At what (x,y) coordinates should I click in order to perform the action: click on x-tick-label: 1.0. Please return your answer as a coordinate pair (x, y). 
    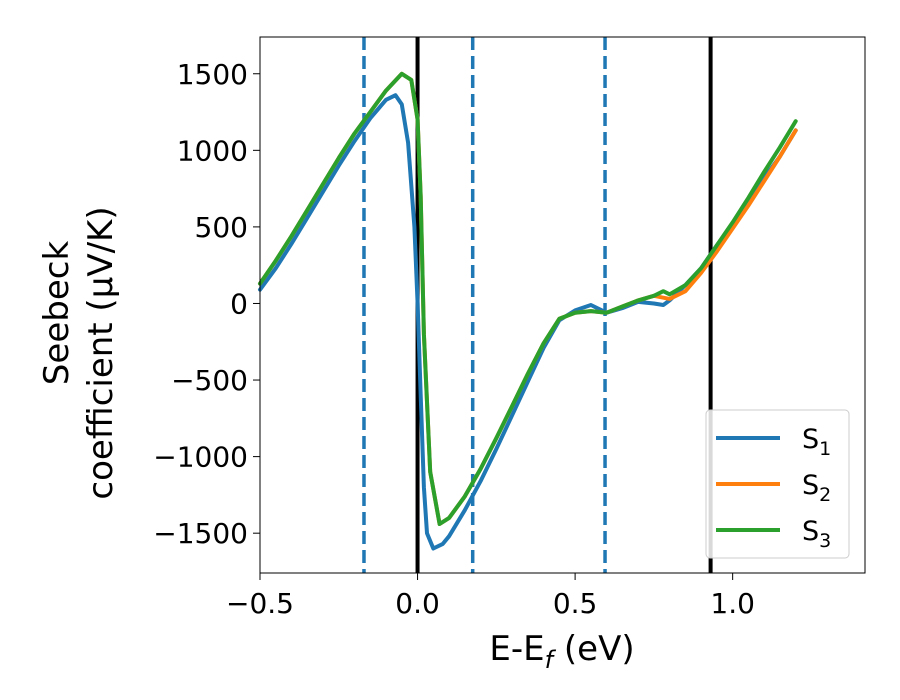
    Looking at the image, I should click on (732, 603).